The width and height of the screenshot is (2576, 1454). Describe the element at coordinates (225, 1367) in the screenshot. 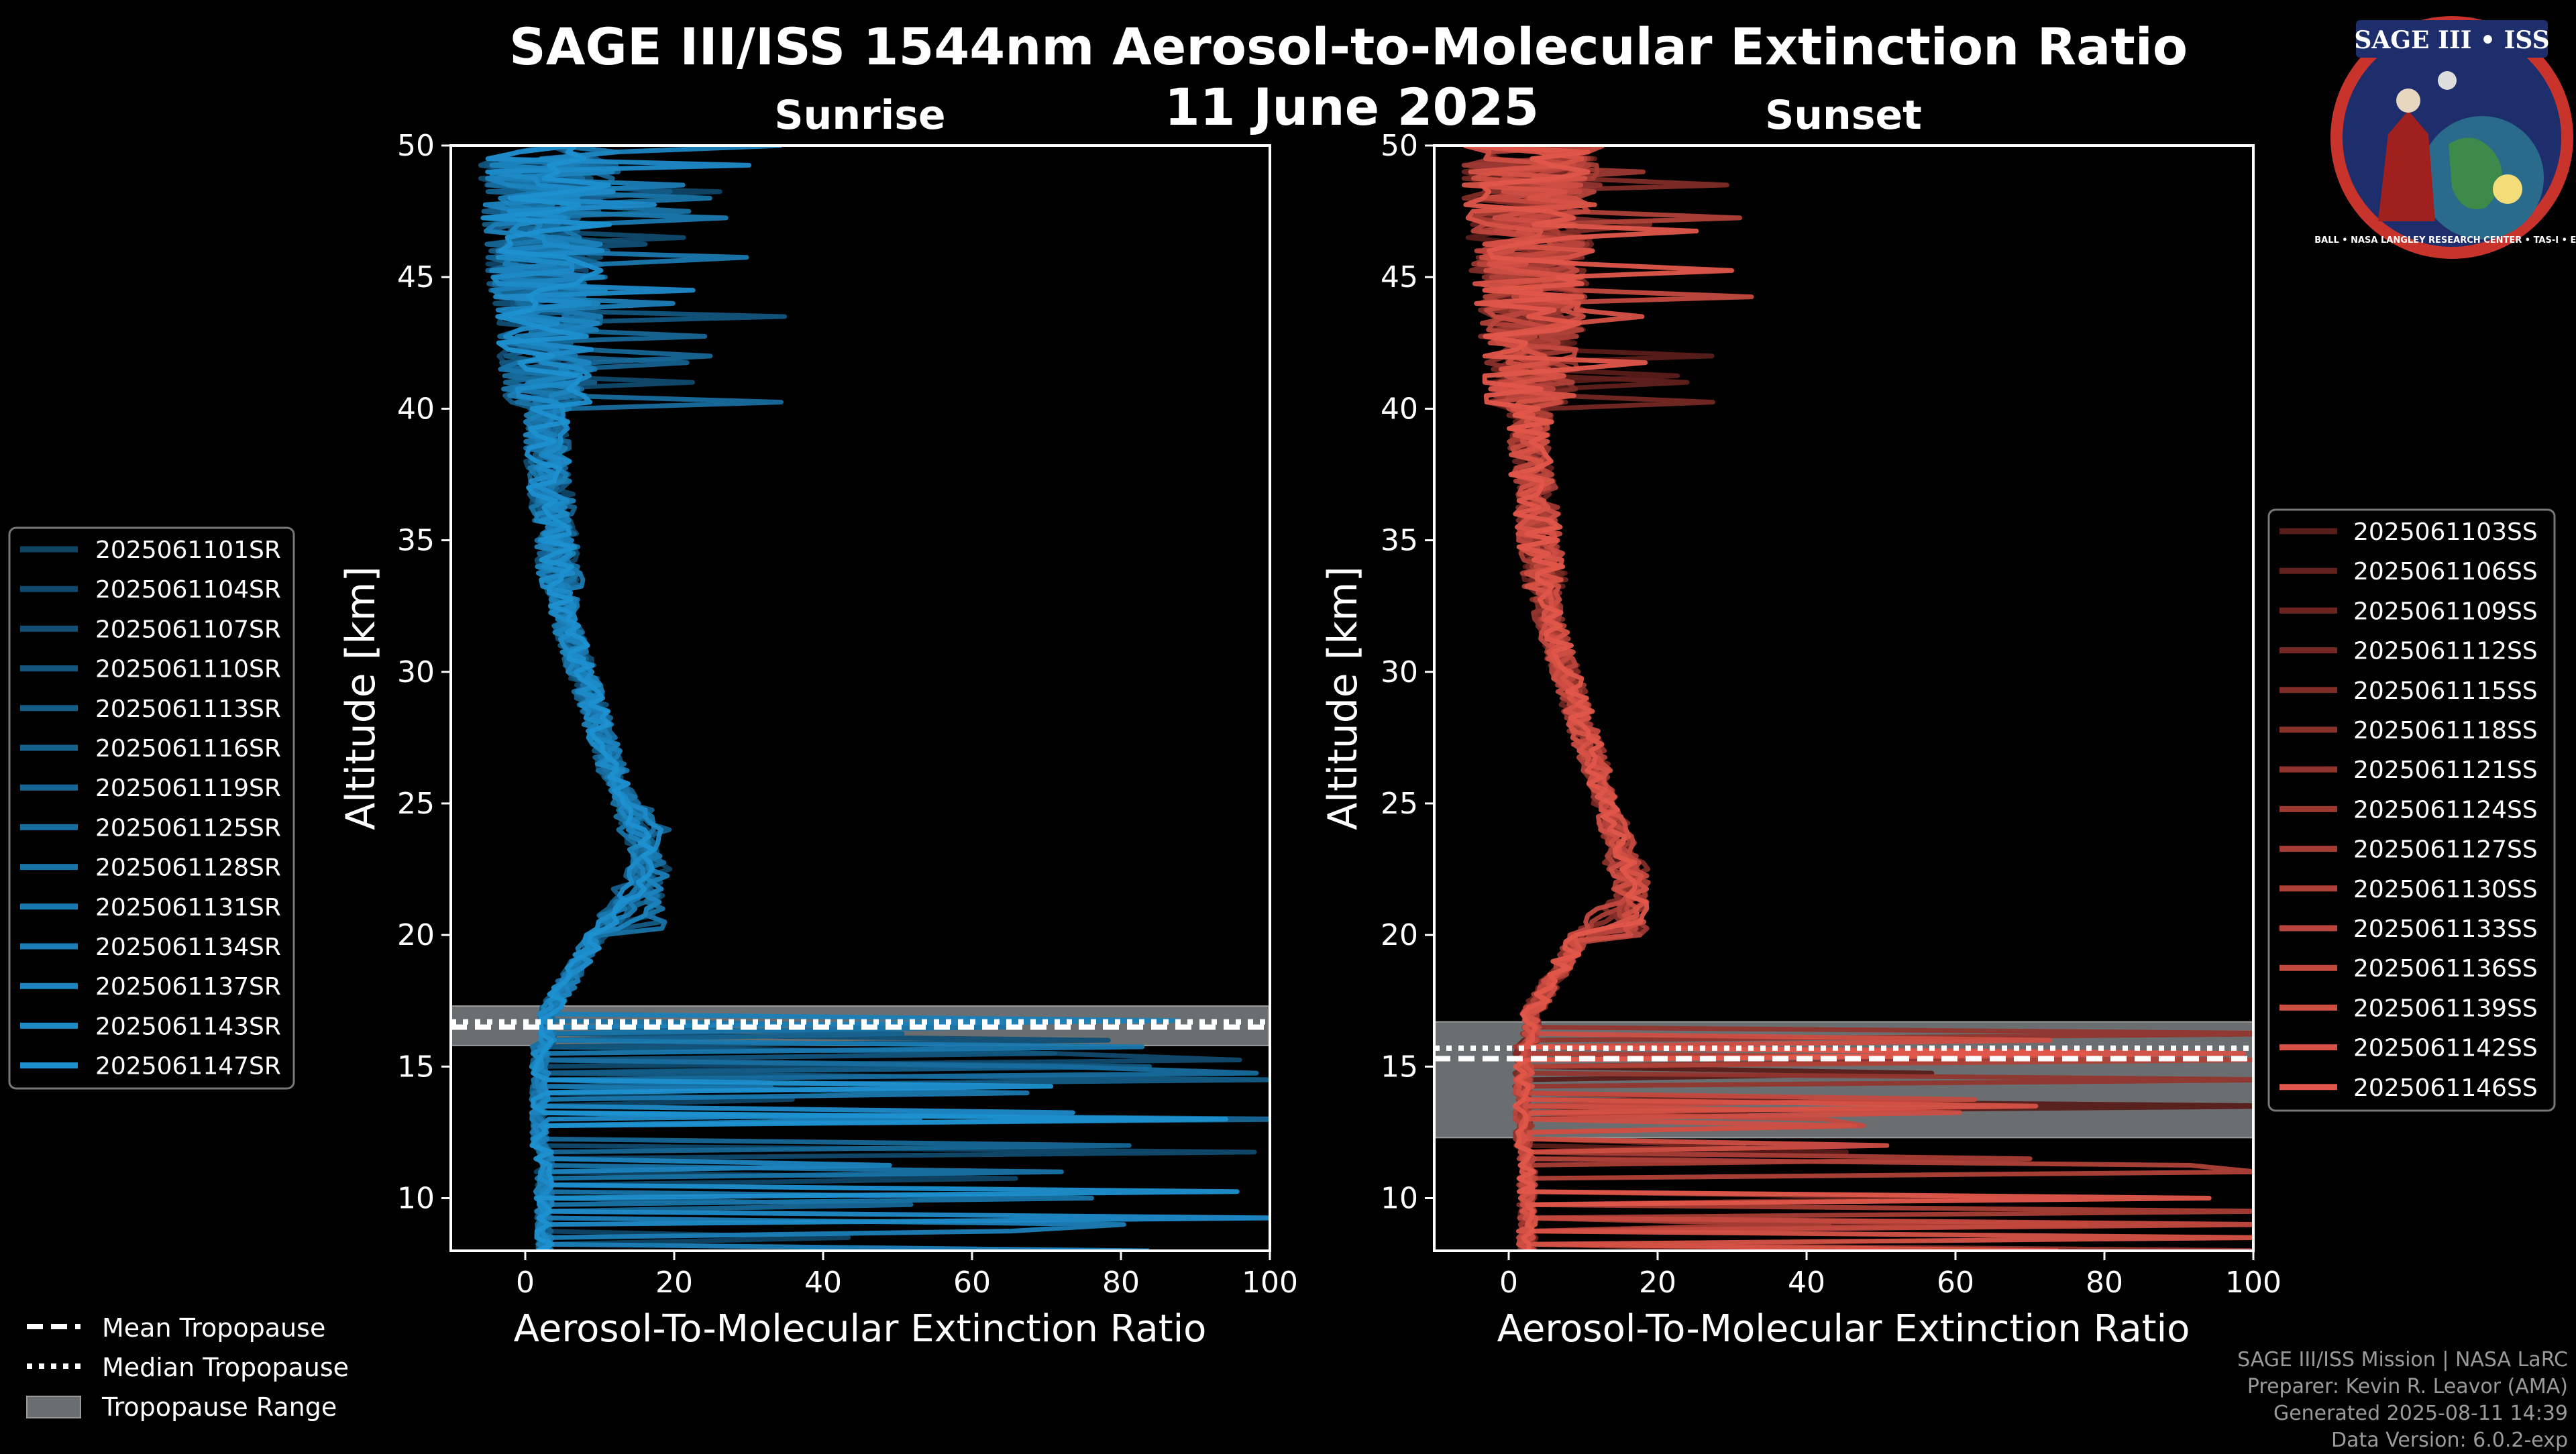

I see `median-tropopause-label: Median Tropopause` at that location.